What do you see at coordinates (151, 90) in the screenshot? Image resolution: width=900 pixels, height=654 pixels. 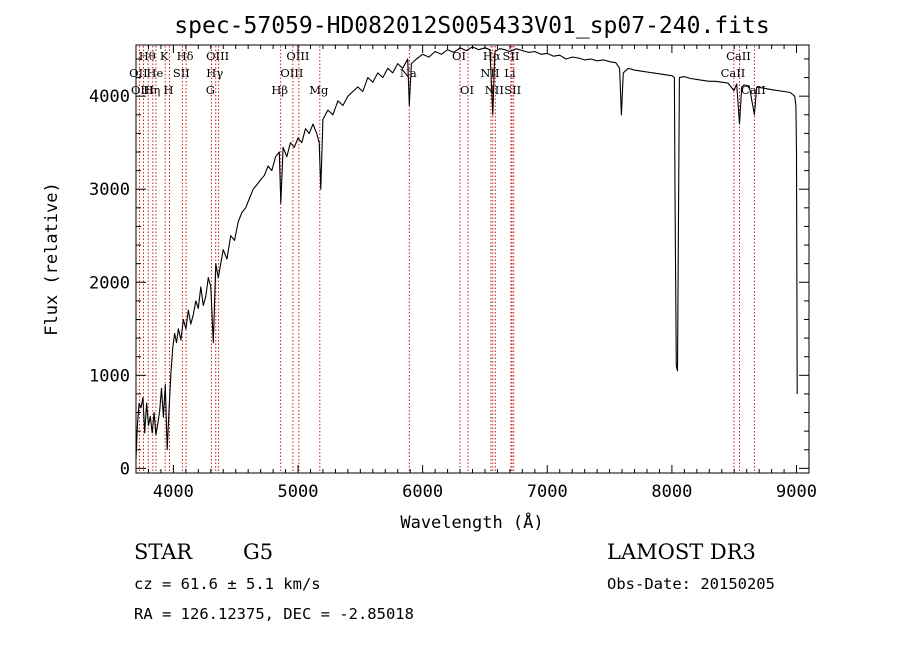 I see `line-marker-label-5: Hη` at bounding box center [151, 90].